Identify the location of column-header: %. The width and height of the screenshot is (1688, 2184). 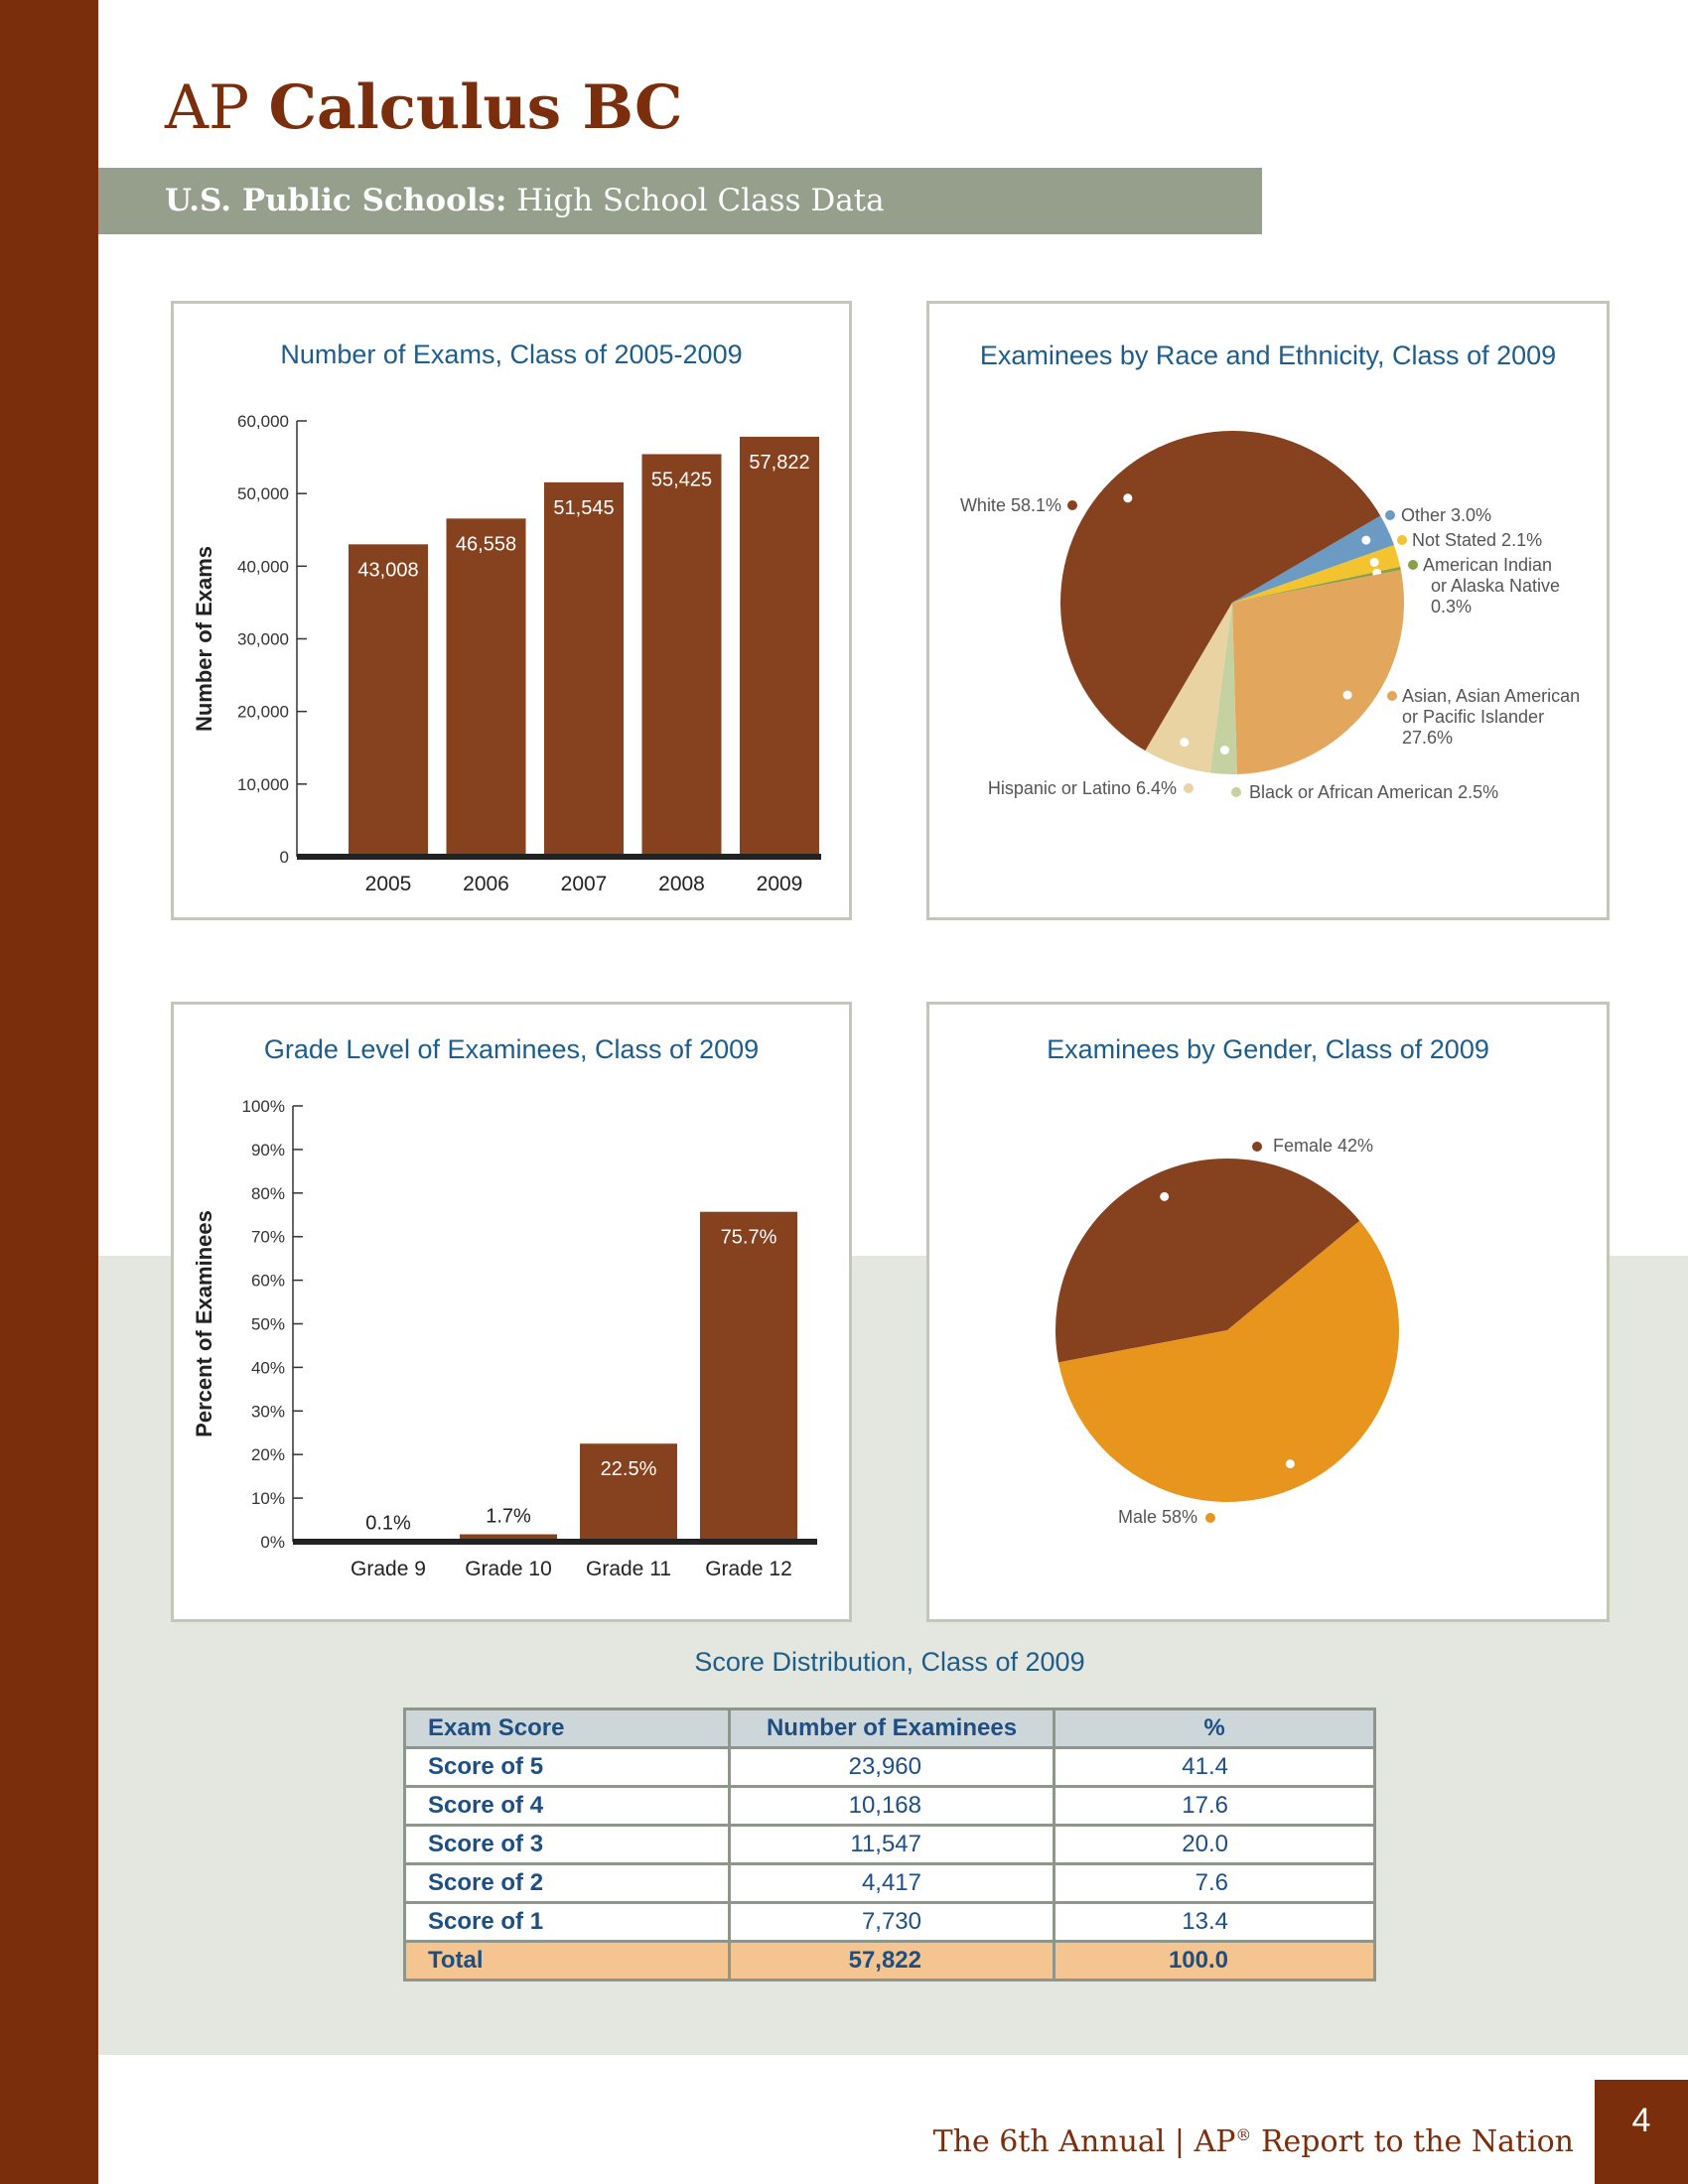
(1214, 1728).